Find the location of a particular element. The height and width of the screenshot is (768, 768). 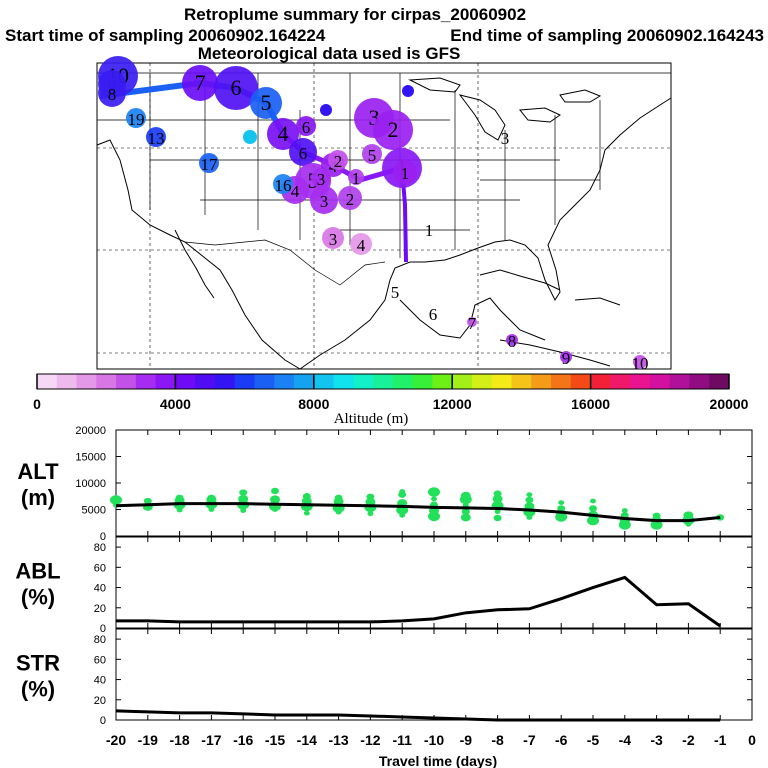

trajectory-label: 5 is located at coordinates (372, 155).